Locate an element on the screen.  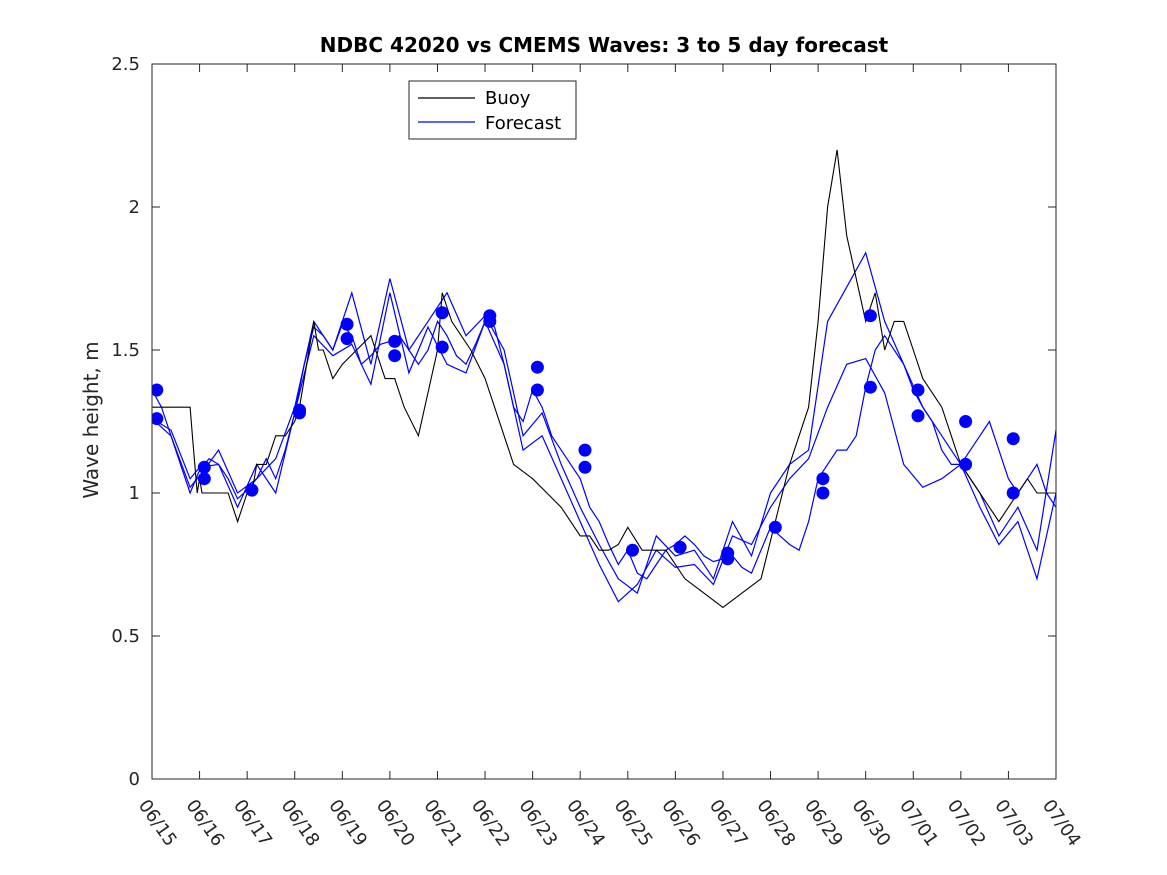
y-tick-label: 1.5 is located at coordinates (125, 350).